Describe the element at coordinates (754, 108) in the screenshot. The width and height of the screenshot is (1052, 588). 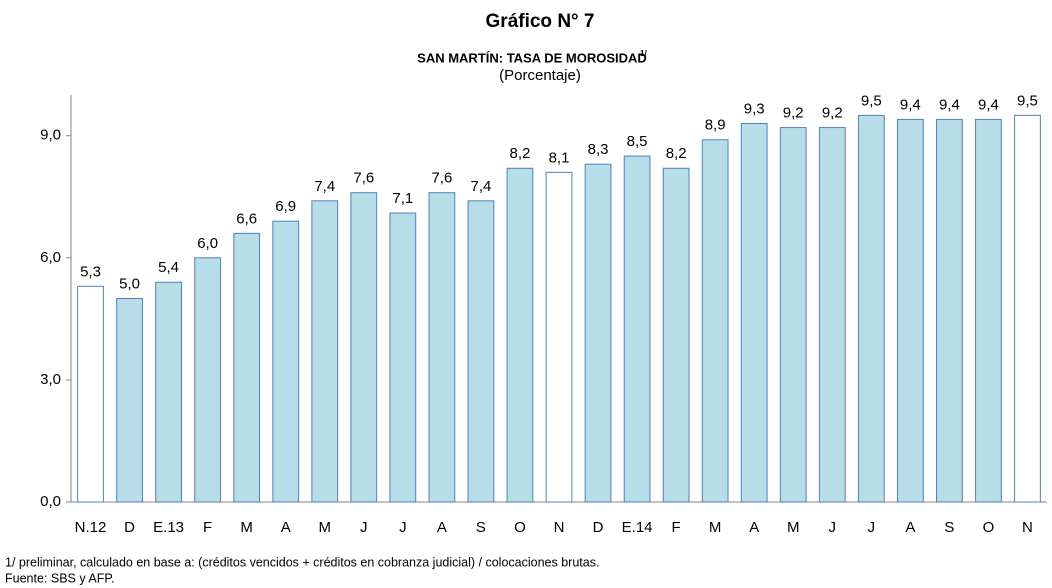
I see `data-label: 9,3` at that location.